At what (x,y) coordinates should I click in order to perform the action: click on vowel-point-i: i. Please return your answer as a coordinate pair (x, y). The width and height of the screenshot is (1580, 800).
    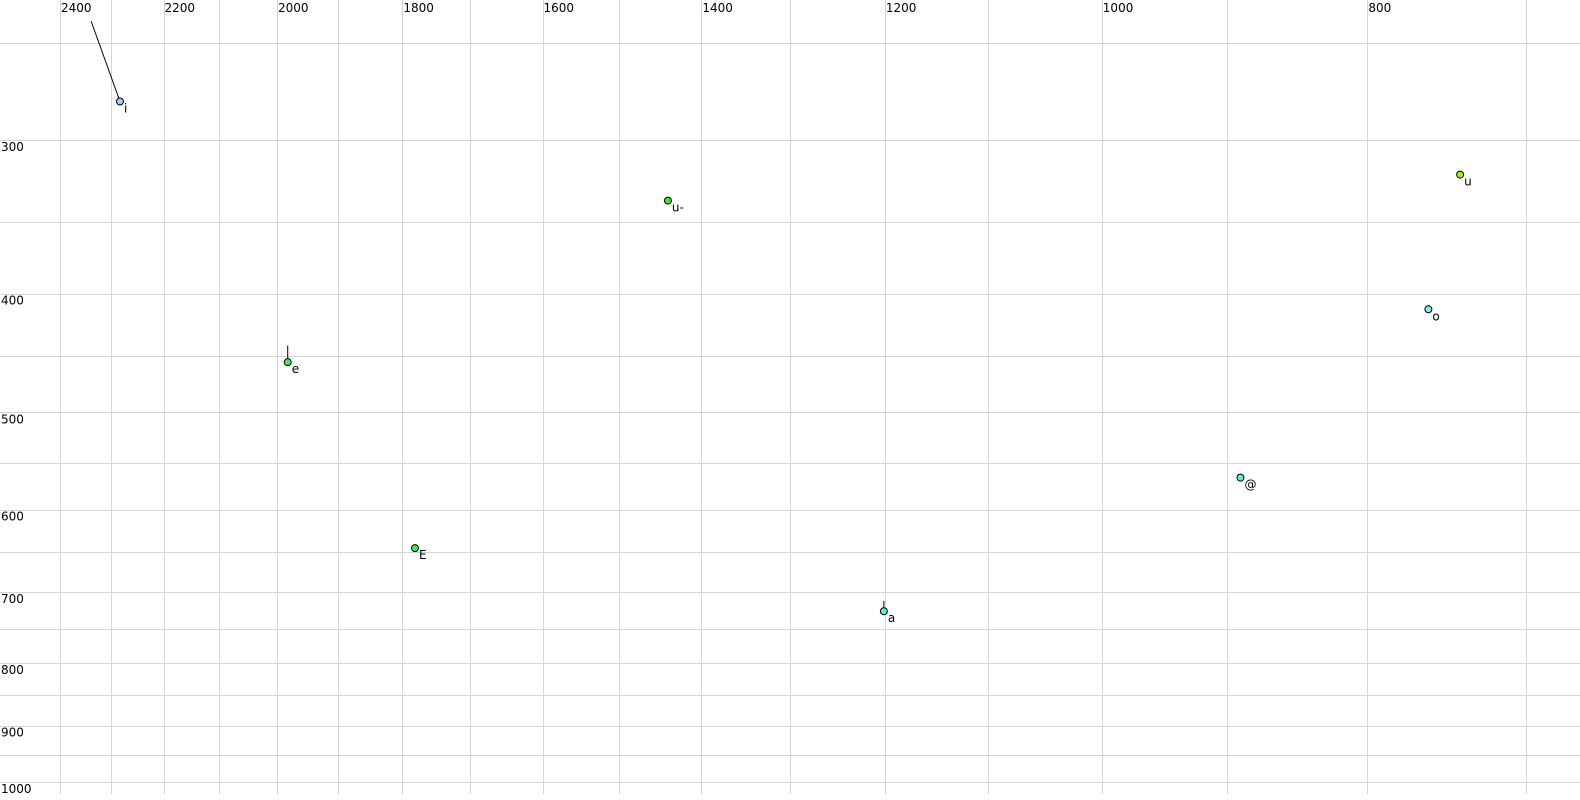
    Looking at the image, I should click on (108, 68).